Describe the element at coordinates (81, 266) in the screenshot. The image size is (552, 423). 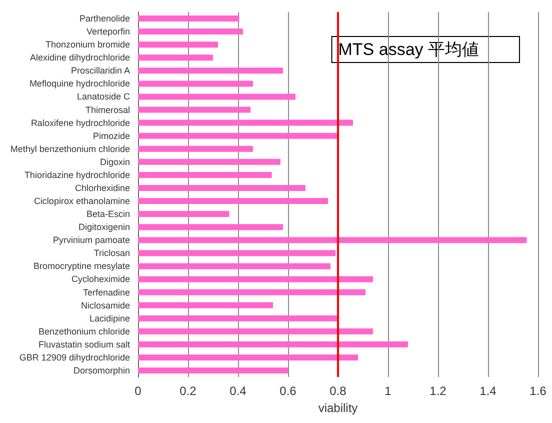
I see `y-tick-label: Bromocryptine mesylate` at that location.